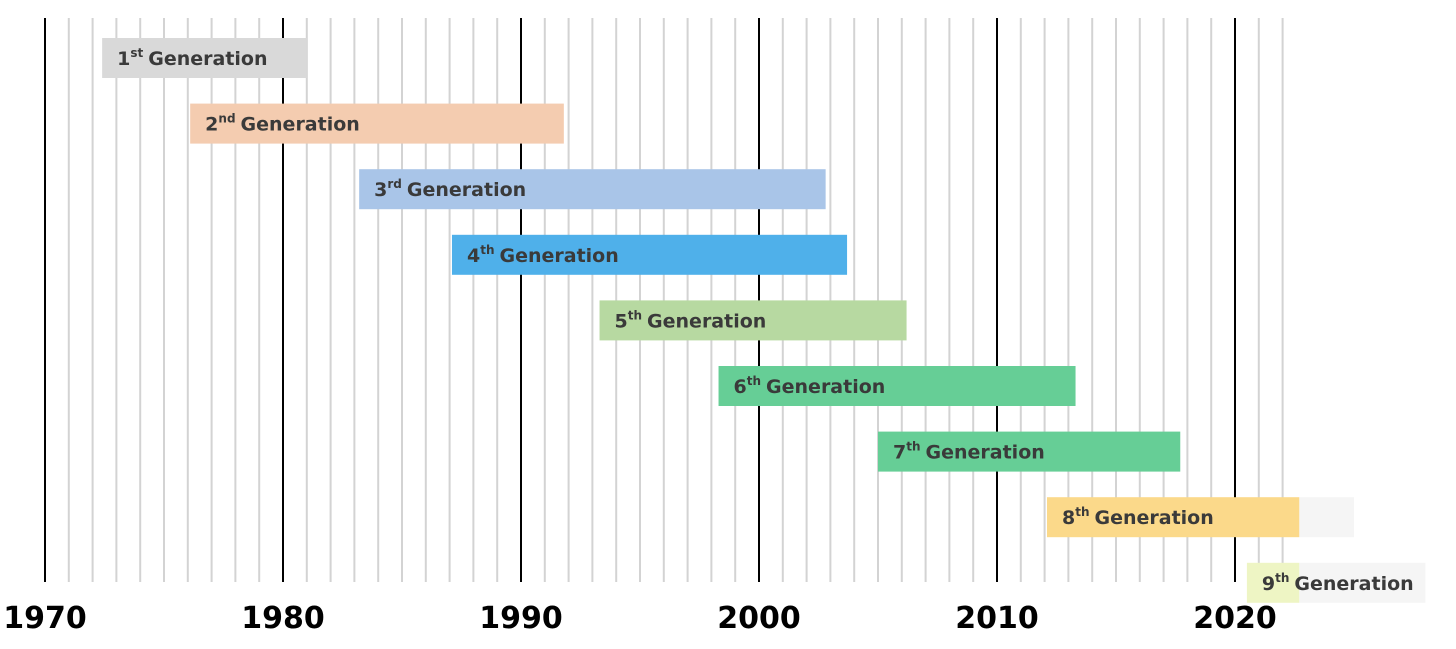 The height and width of the screenshot is (649, 1456). What do you see at coordinates (640, 618) in the screenshot?
I see `x-axis-tick-labels: 1970 1980 1990 2000 2010 2020` at bounding box center [640, 618].